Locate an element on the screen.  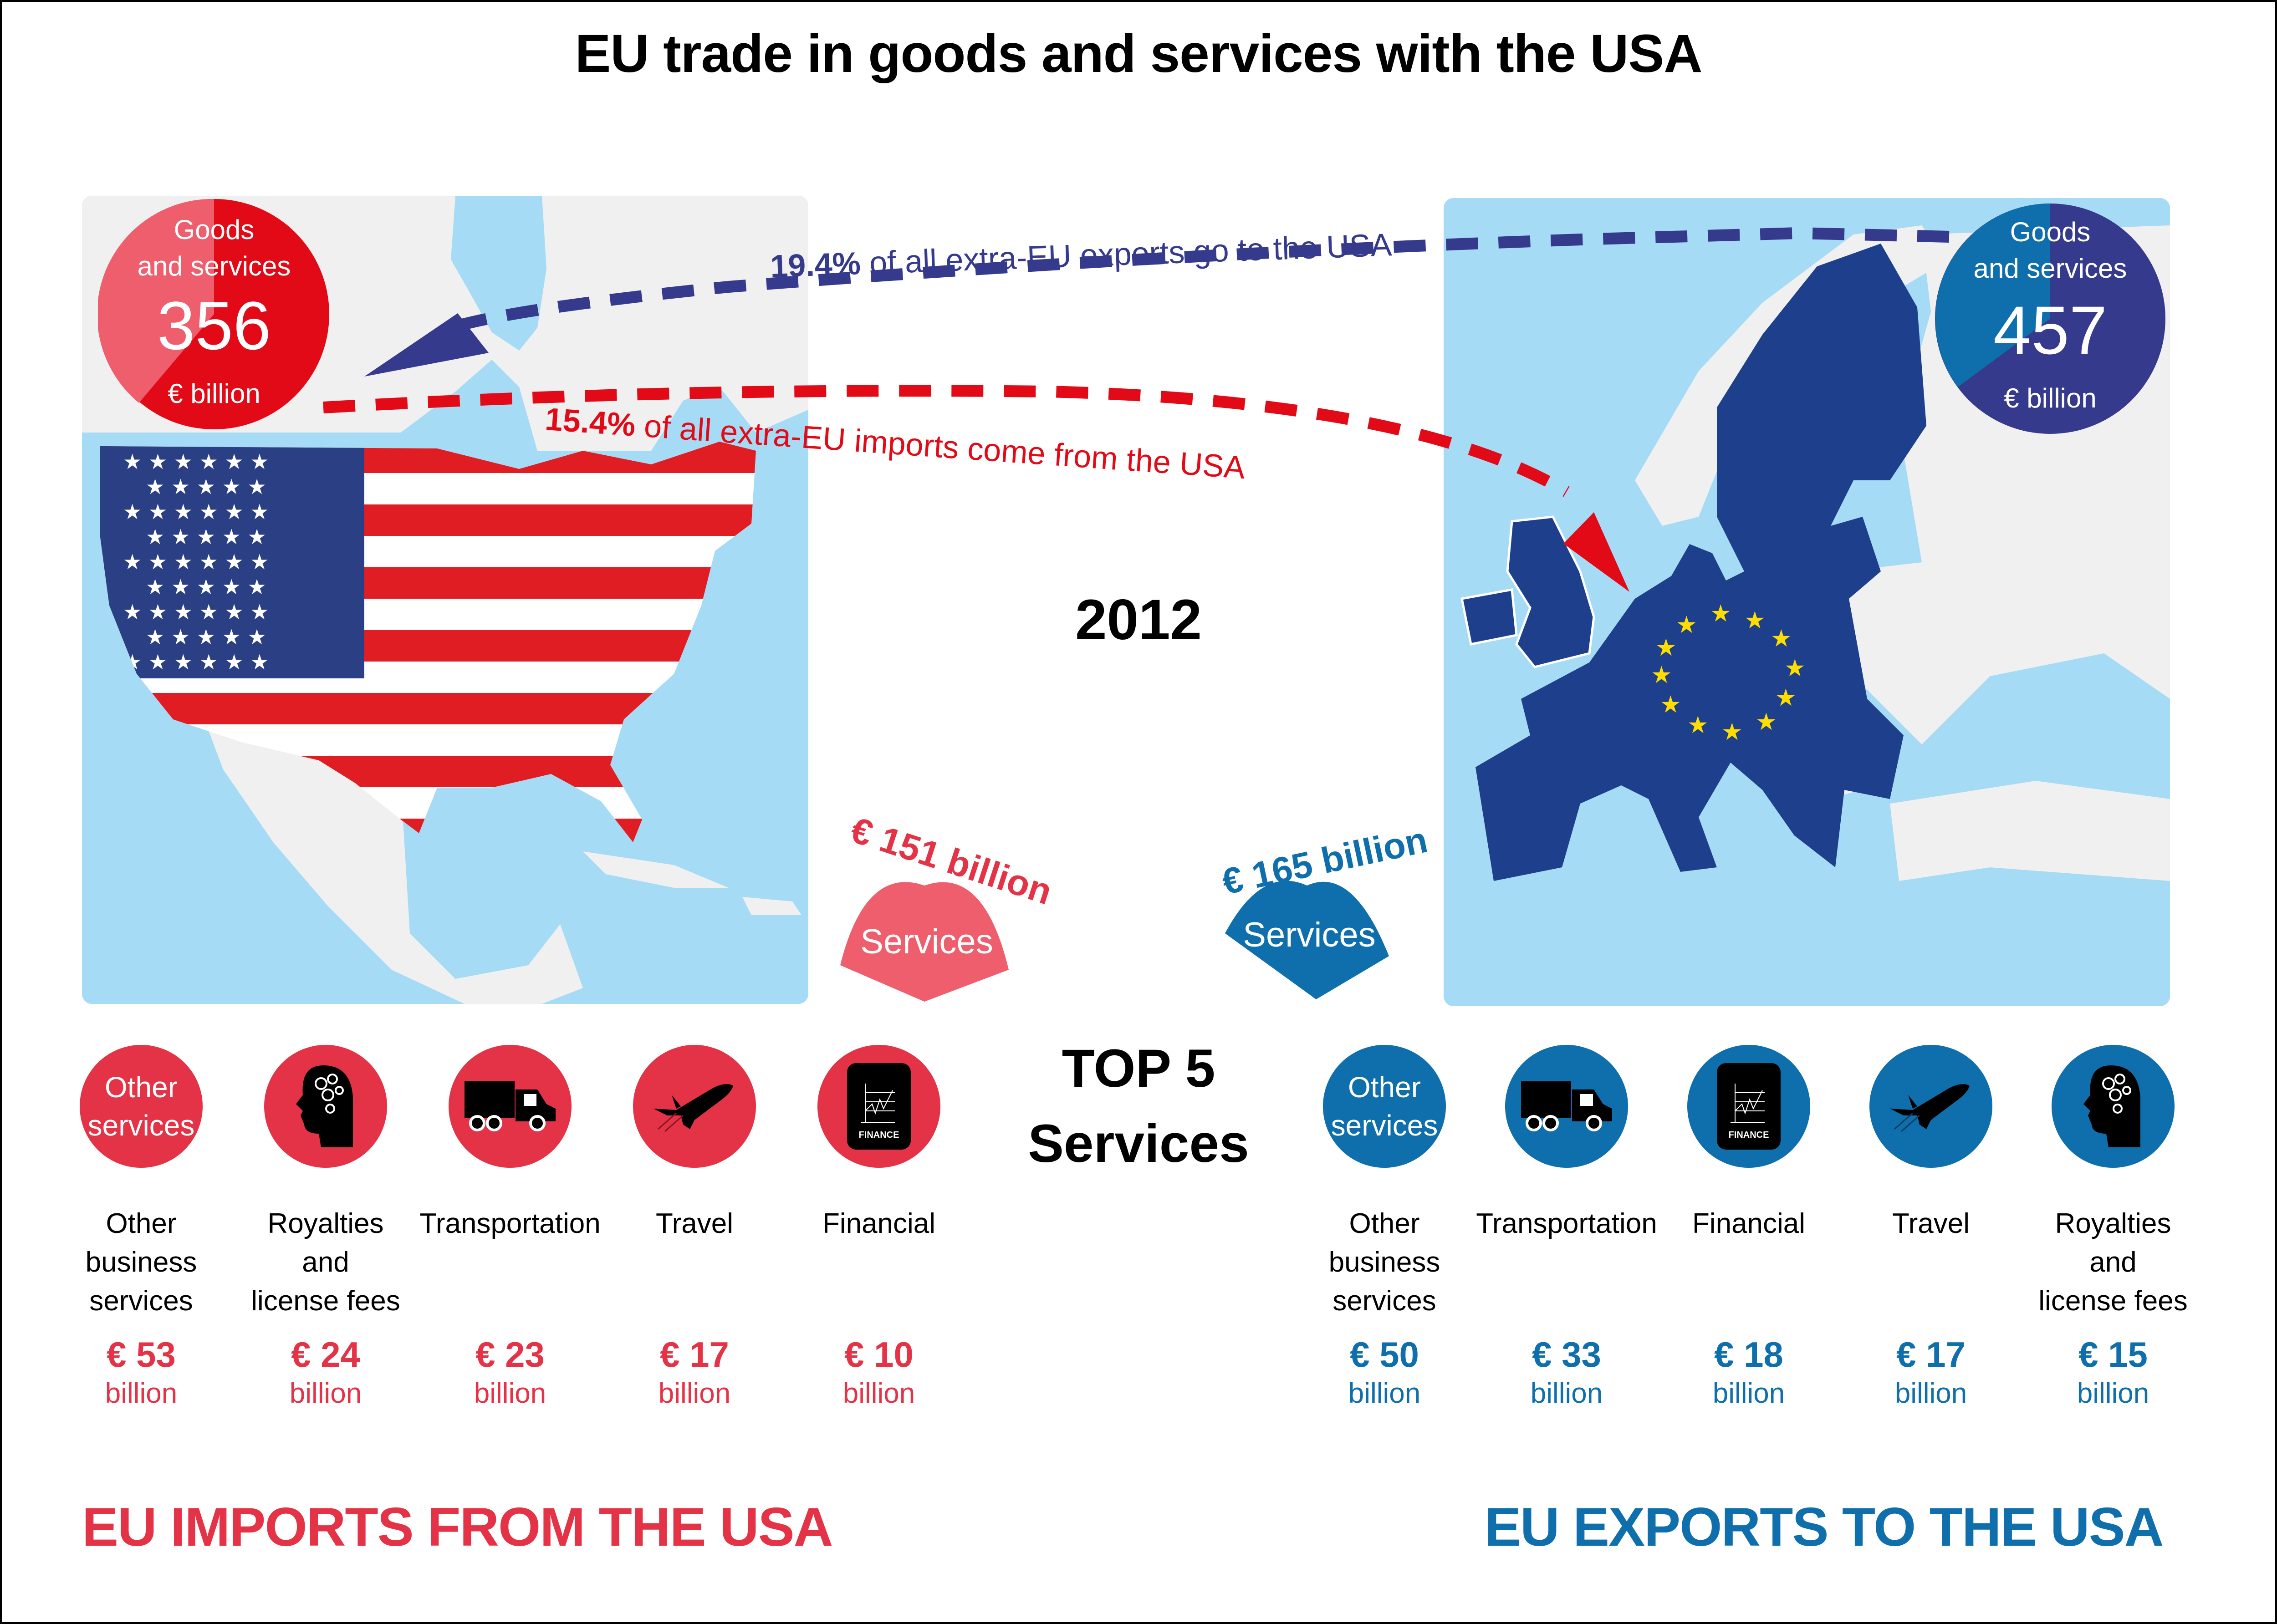
imports-service-name: Transportation is located at coordinates (510, 1223).